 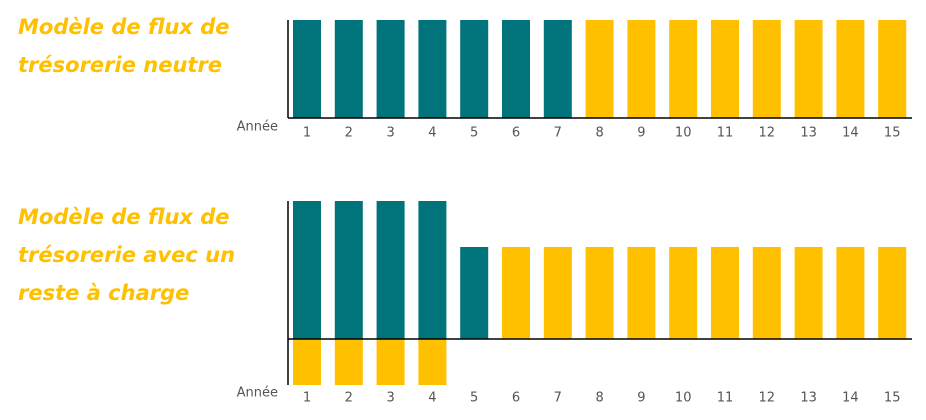 I want to click on chart-title: trésorerie neutre, so click(x=120, y=65).